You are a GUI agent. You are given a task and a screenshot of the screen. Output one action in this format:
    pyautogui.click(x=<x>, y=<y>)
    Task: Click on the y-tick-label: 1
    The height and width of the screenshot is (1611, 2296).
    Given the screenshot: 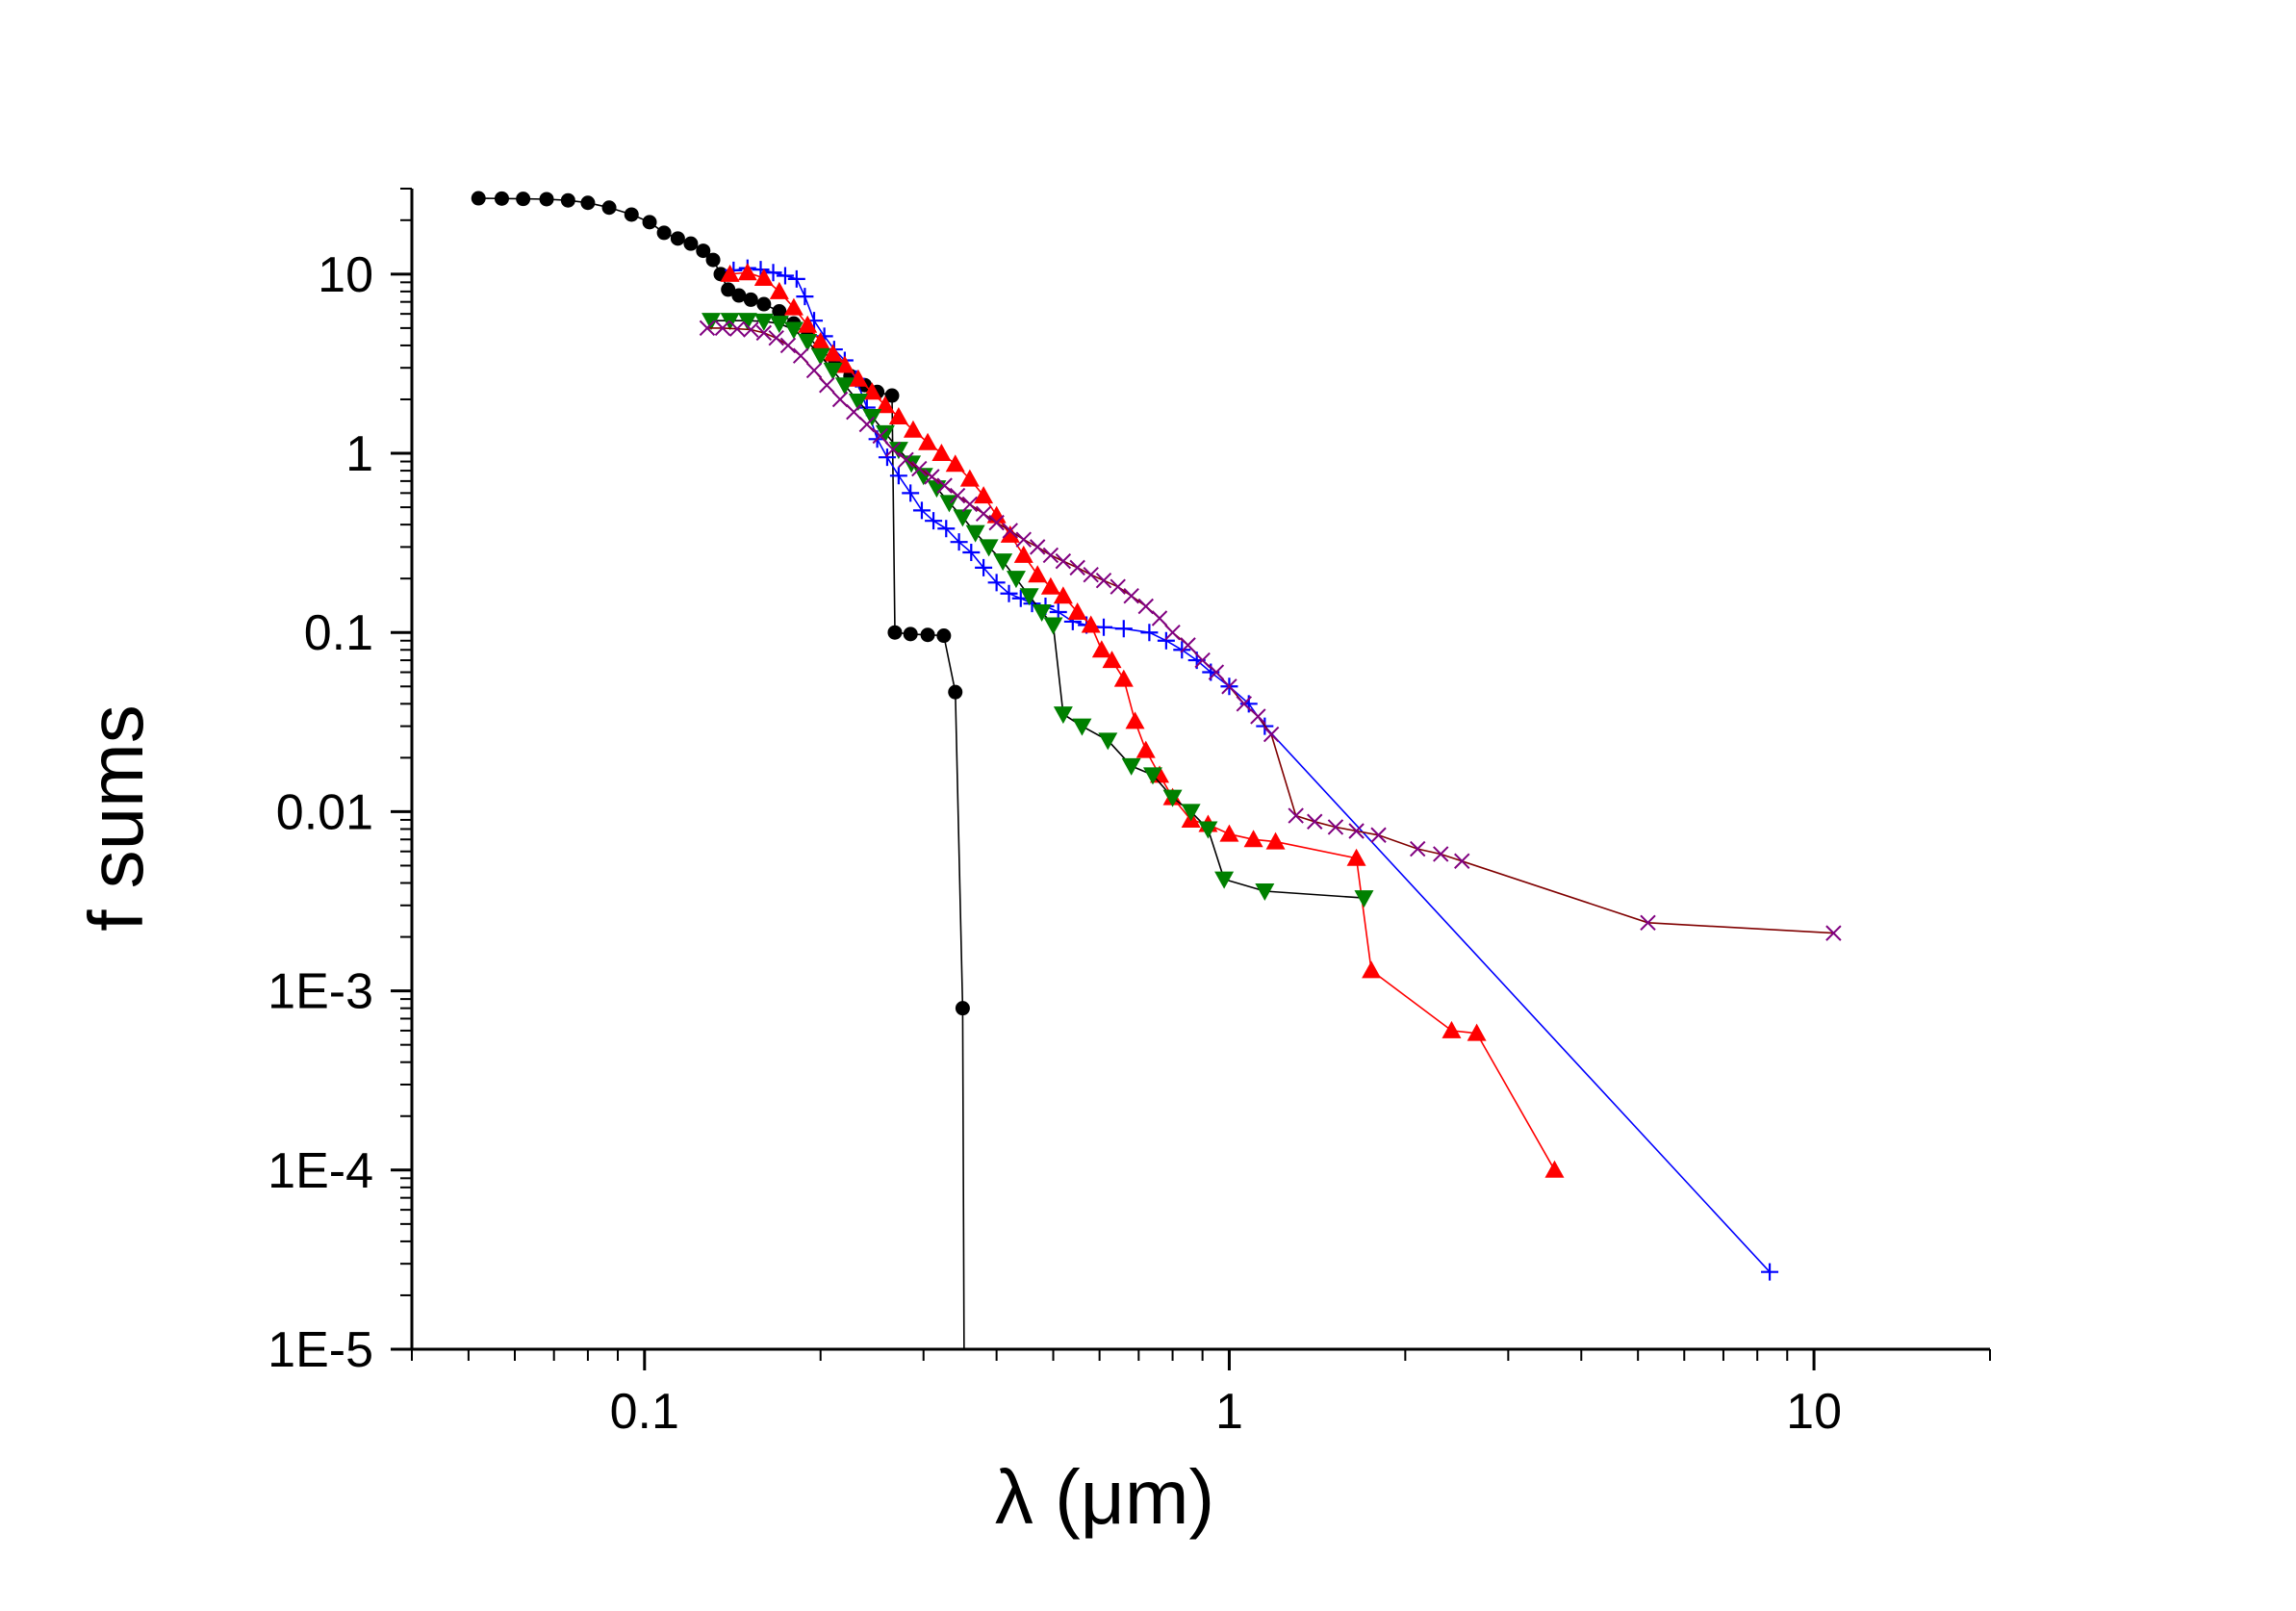 What is the action you would take?
    pyautogui.click(x=359, y=454)
    